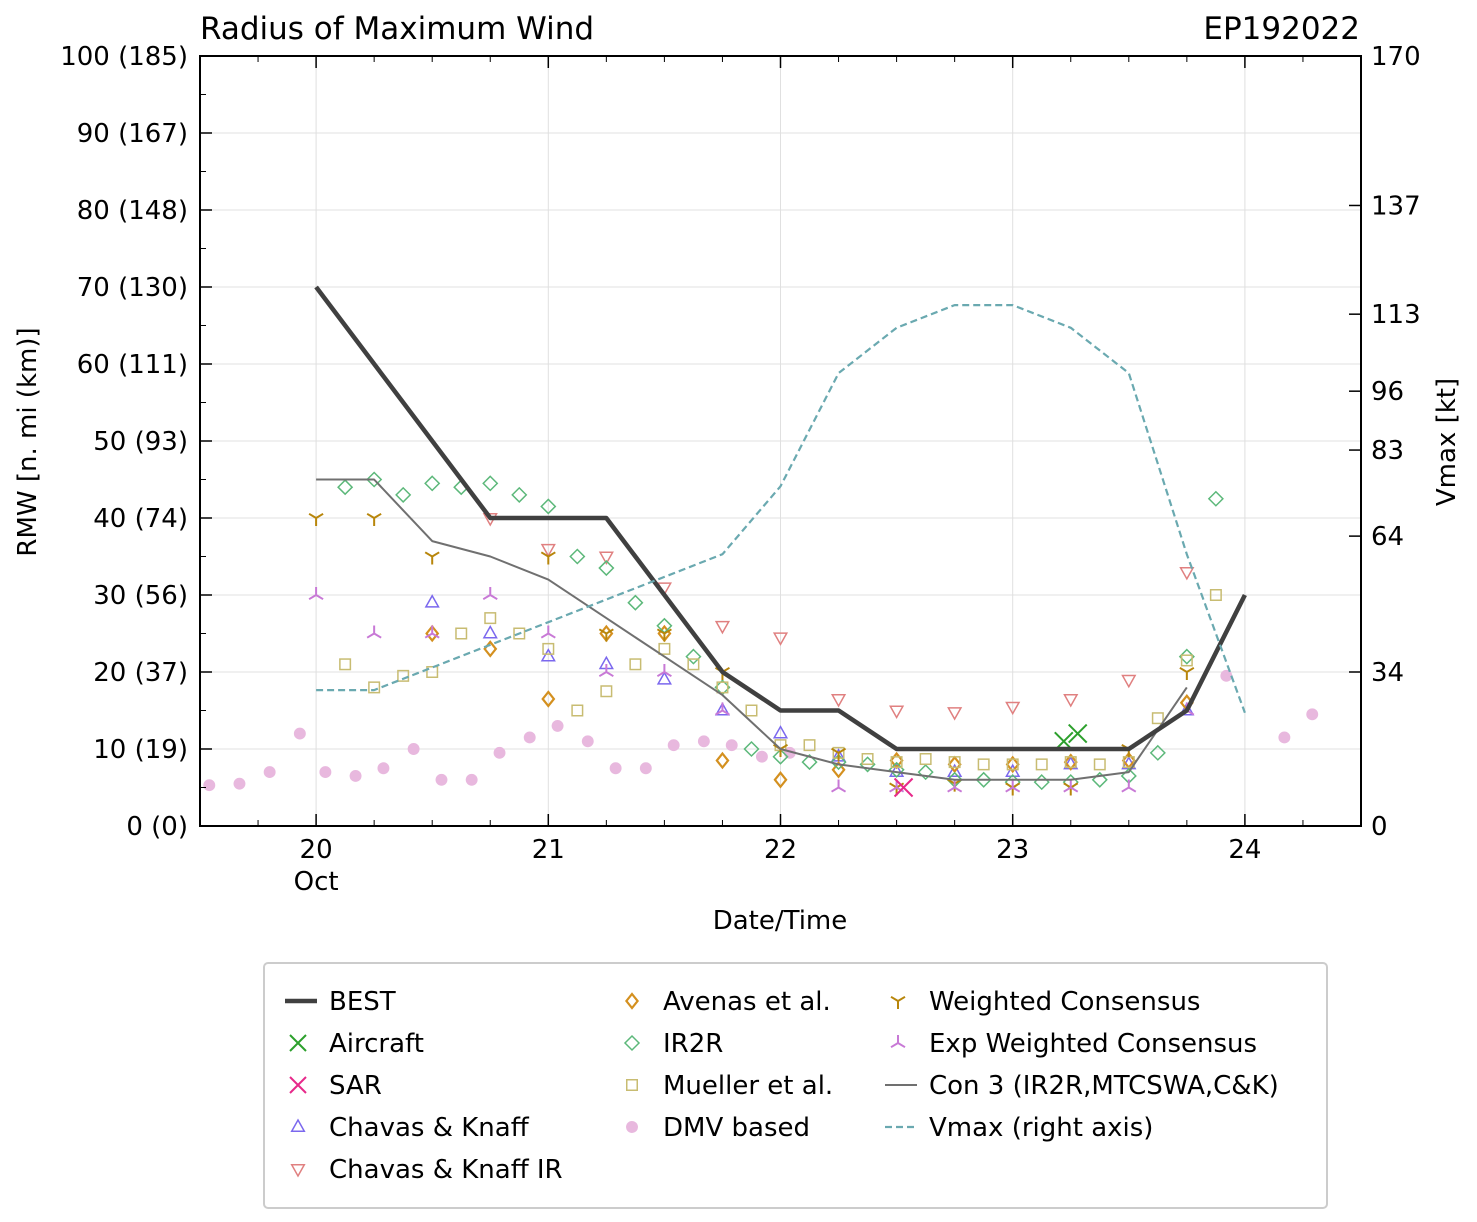  Describe the element at coordinates (1447, 442) in the screenshot. I see `y2-axis-label: Vmax [kt]` at that location.